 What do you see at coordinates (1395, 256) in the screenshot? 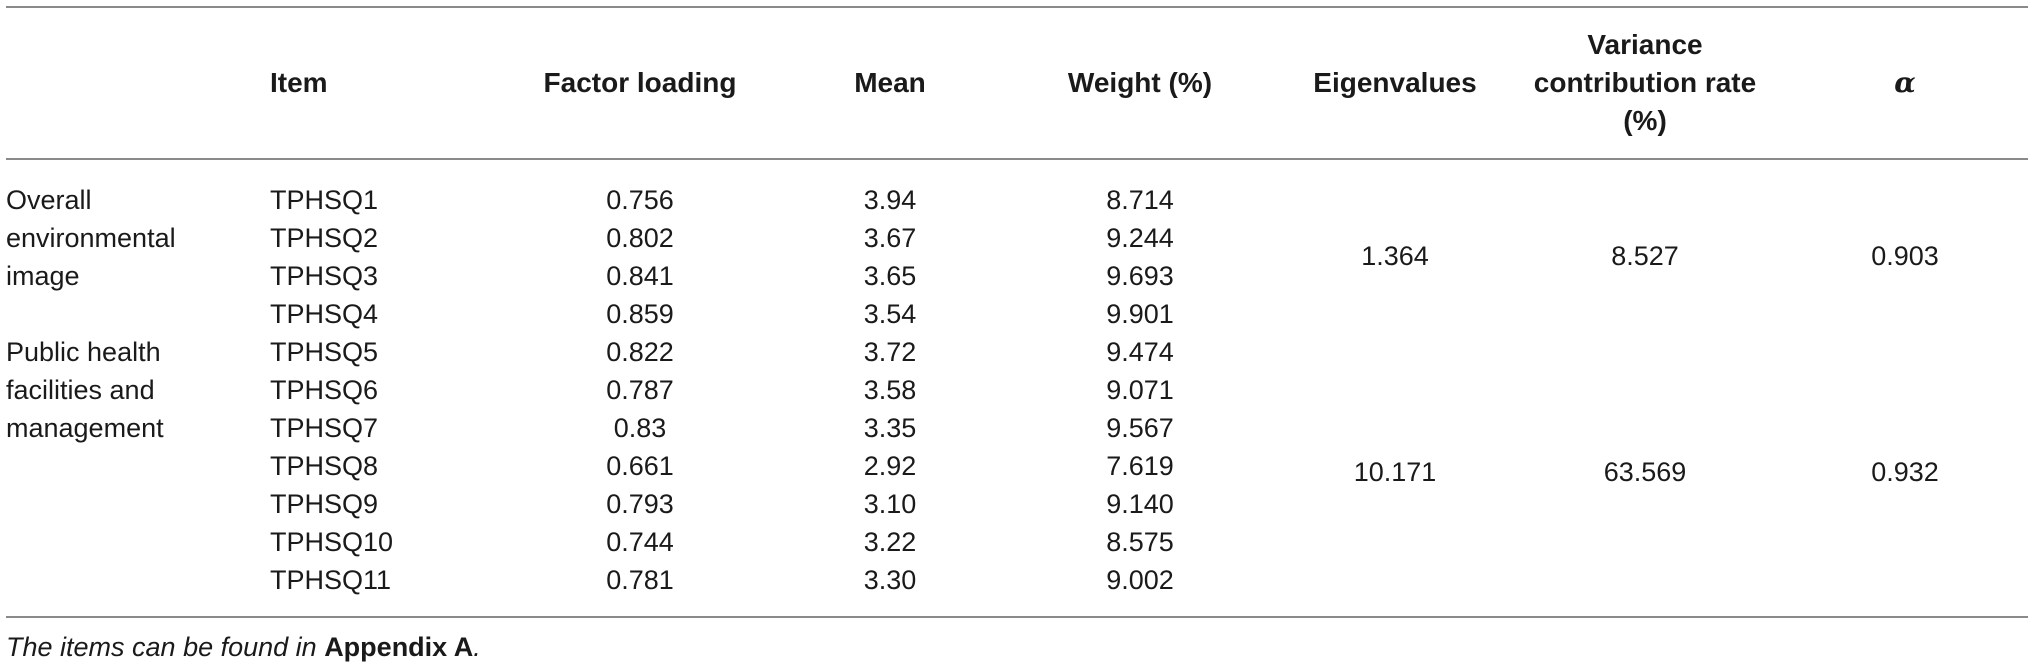
I see `group-eigenvalues: 1.364` at bounding box center [1395, 256].